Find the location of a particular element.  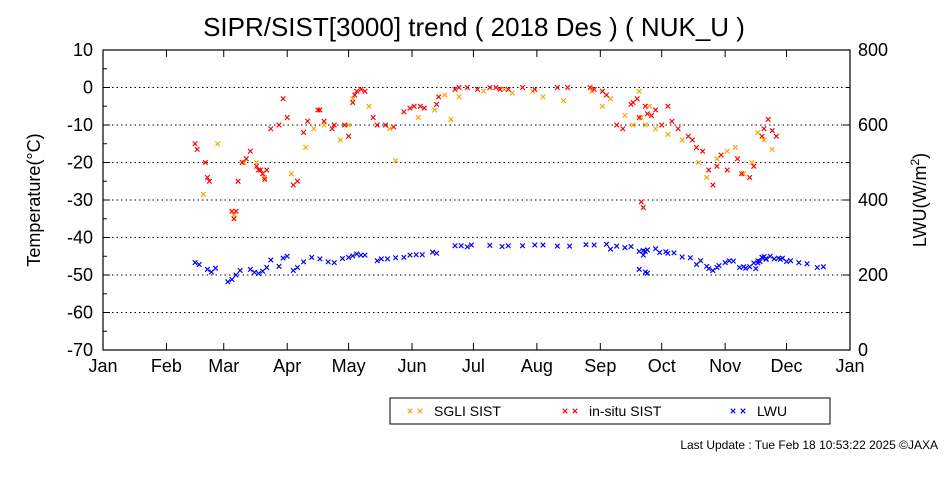

series-lwu is located at coordinates (509, 263).